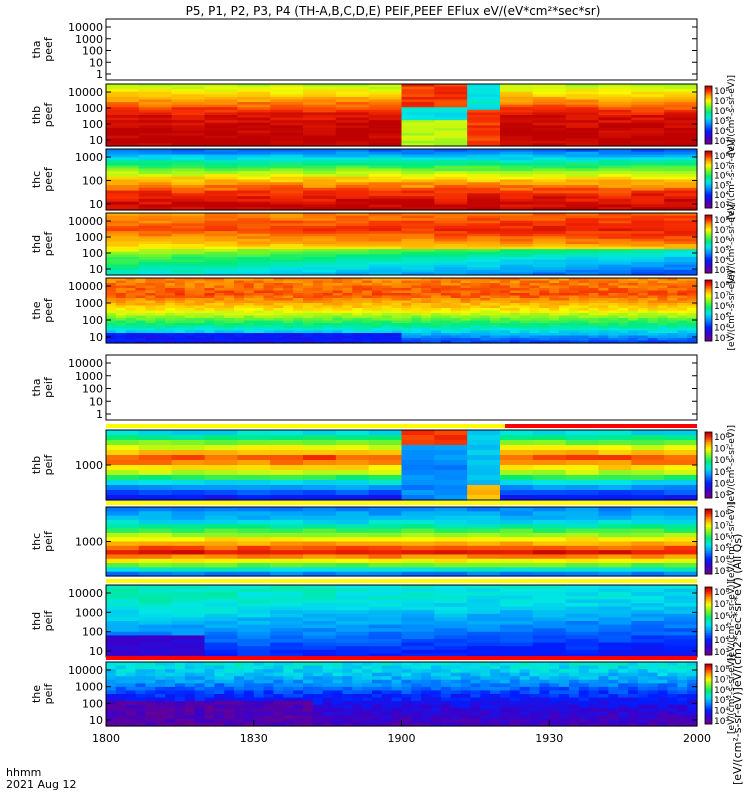 This screenshot has height=800, width=750. What do you see at coordinates (401, 49) in the screenshot?
I see `panel-frame` at bounding box center [401, 49].